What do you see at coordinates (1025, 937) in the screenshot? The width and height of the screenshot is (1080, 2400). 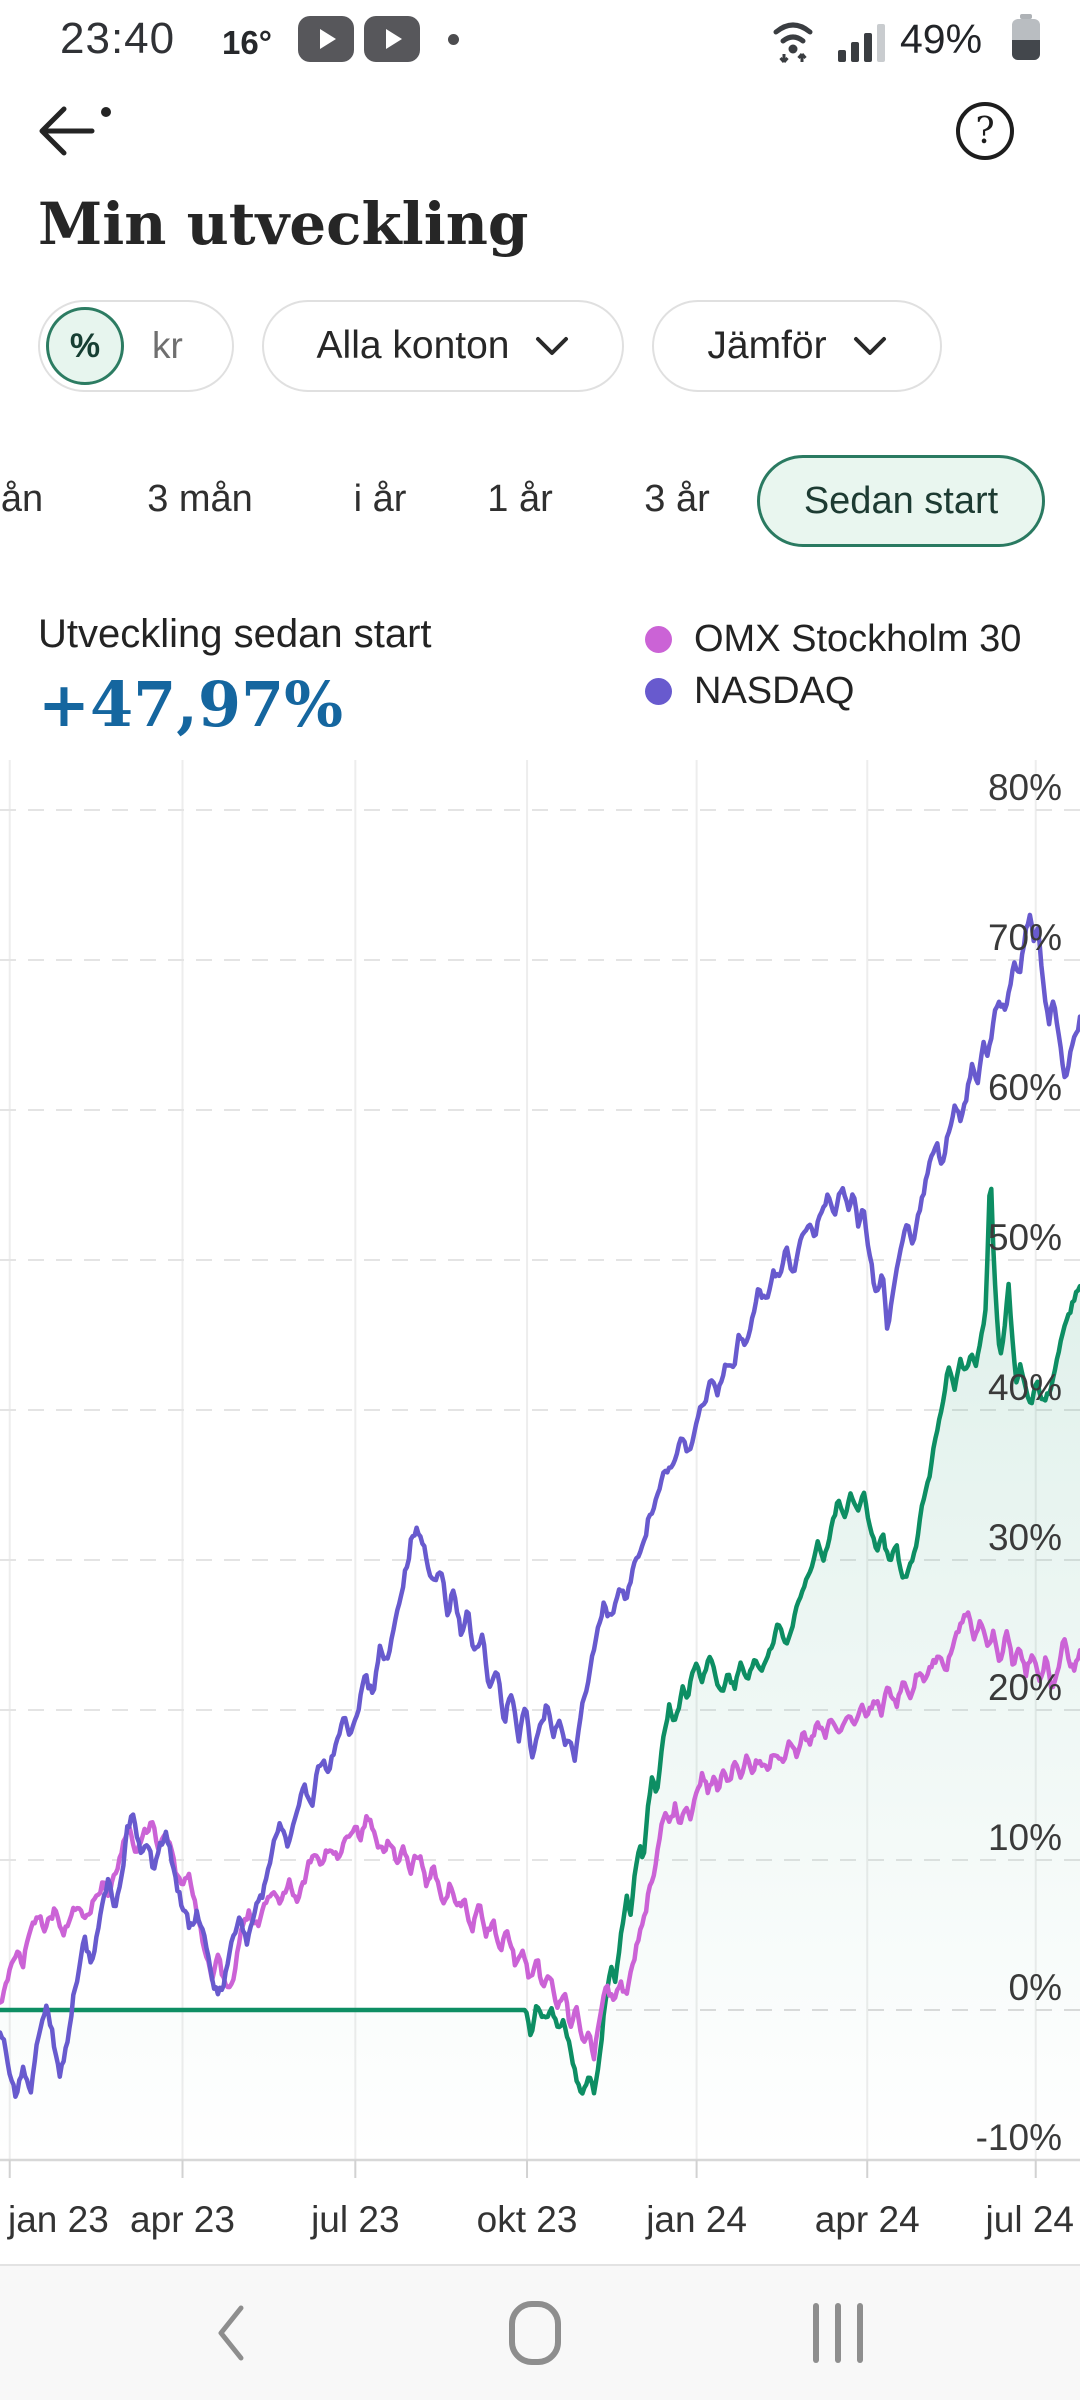 I see `y-axis-label: 70%` at bounding box center [1025, 937].